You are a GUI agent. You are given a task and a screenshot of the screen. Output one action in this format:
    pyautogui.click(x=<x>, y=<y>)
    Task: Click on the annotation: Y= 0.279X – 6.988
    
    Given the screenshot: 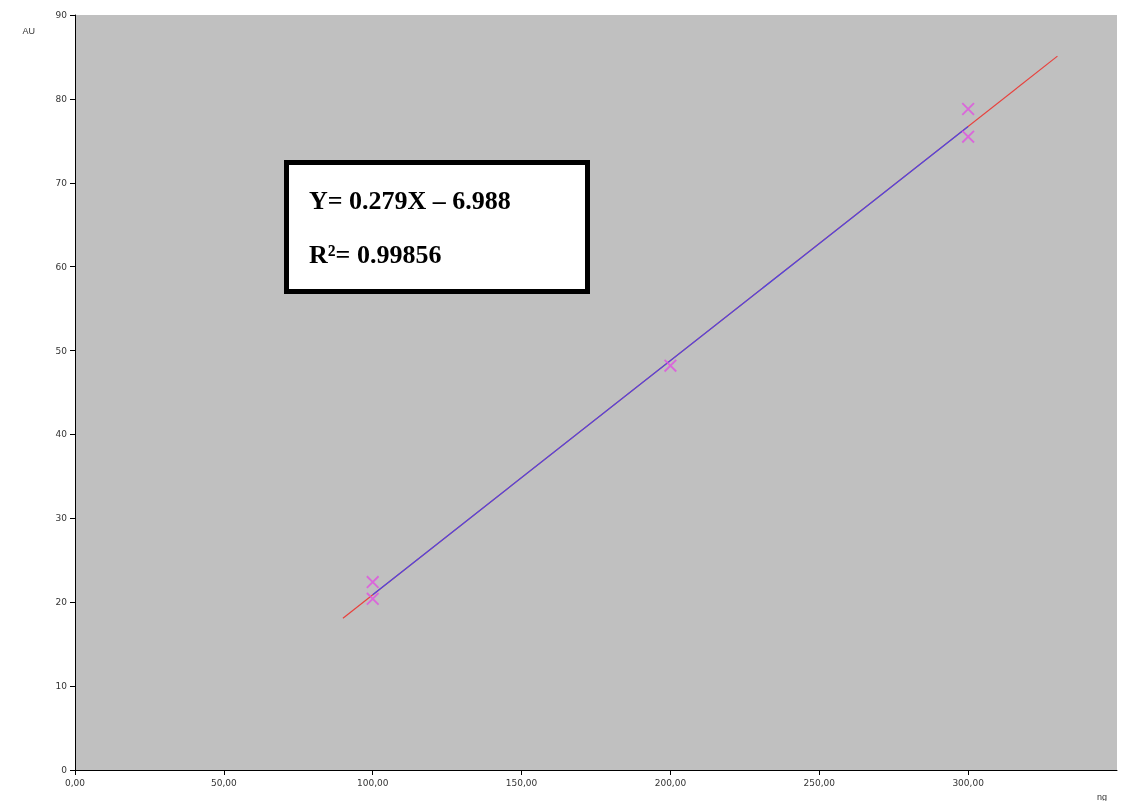 What is the action you would take?
    pyautogui.click(x=410, y=201)
    